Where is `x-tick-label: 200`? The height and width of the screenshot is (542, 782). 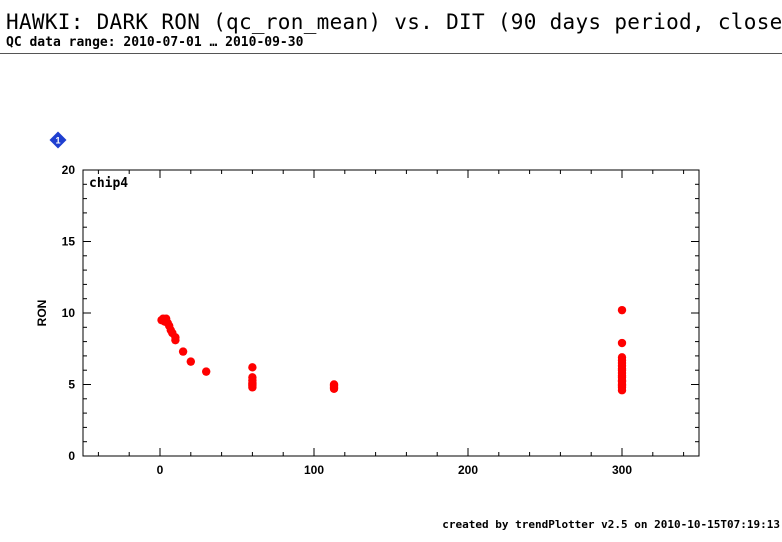 x-tick-label: 200 is located at coordinates (468, 470).